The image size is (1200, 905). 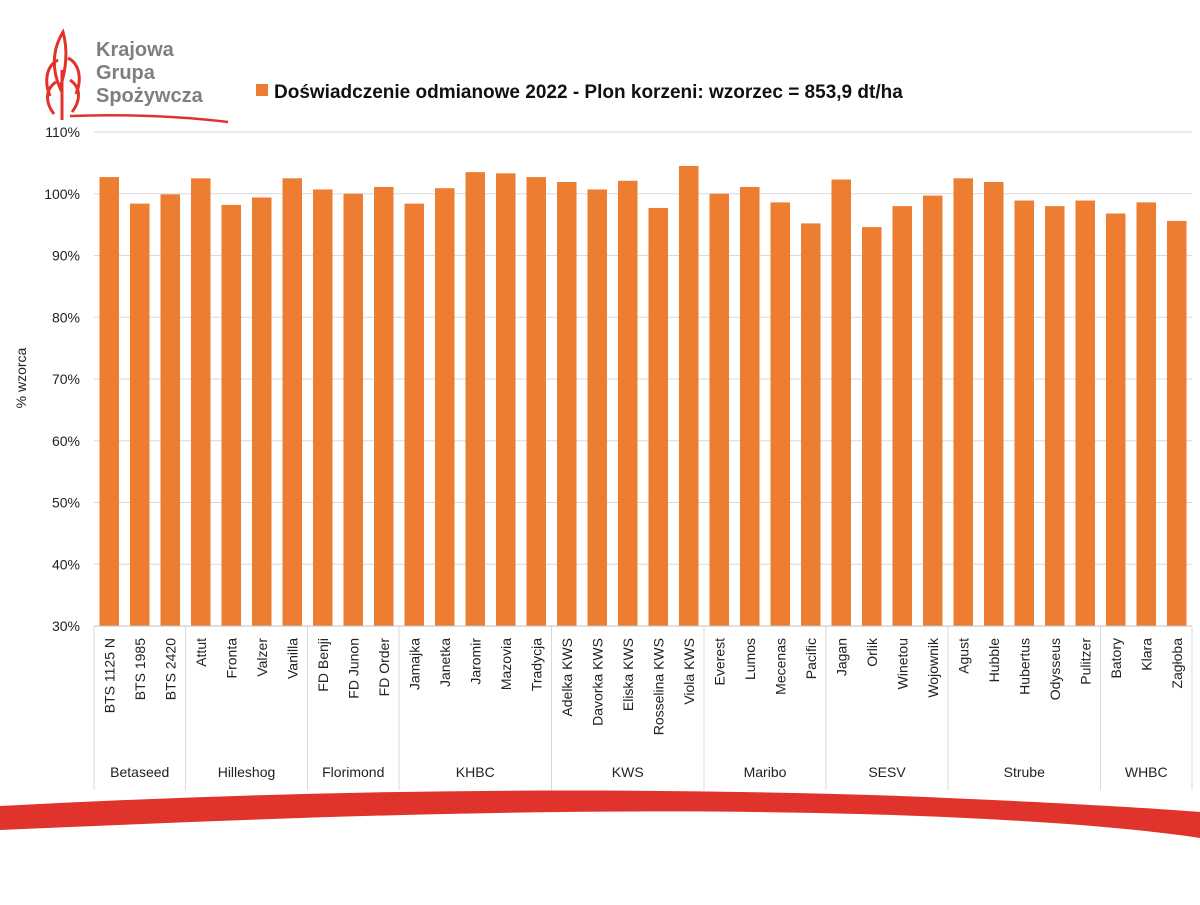 What do you see at coordinates (66, 626) in the screenshot?
I see `y-tick-label: 30%` at bounding box center [66, 626].